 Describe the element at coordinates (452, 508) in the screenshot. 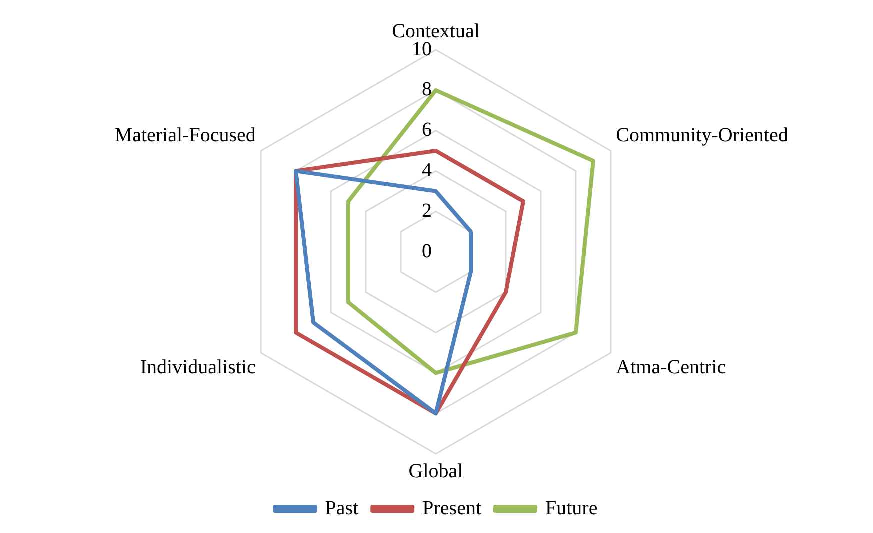

I see `legend-label: Present` at that location.